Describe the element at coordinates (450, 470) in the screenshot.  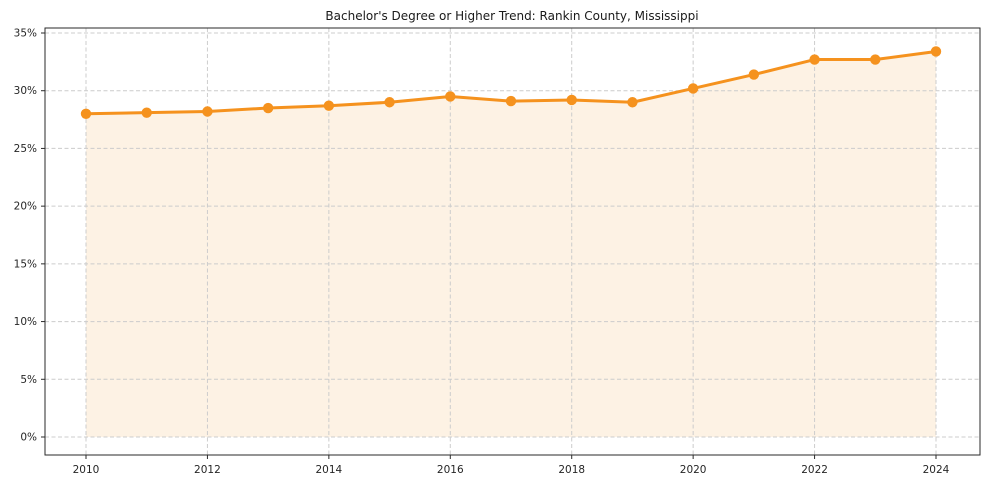
I see `x-tick-label: 2016` at that location.